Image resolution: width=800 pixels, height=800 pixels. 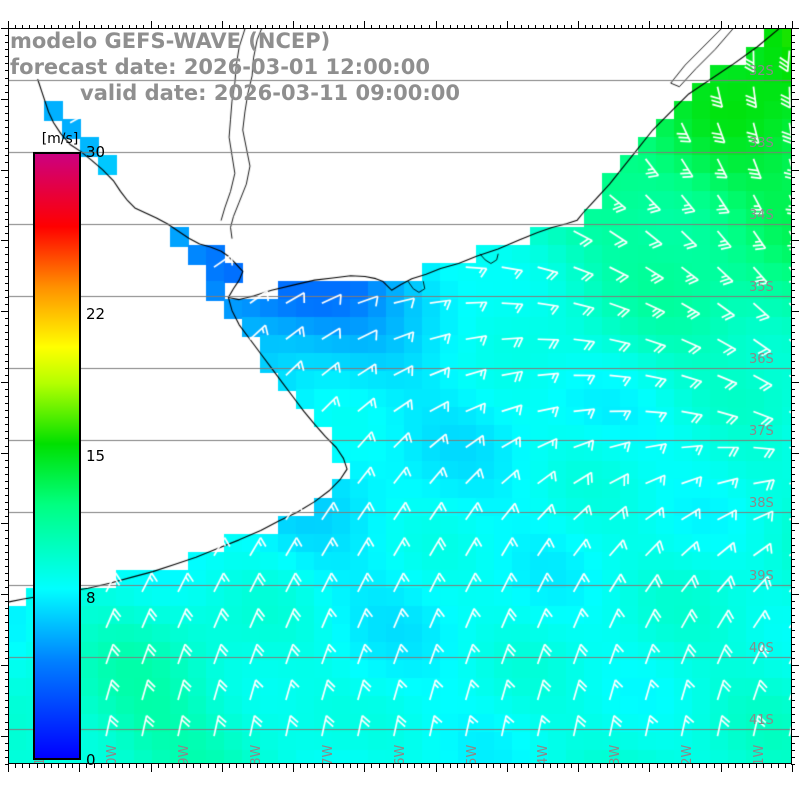 What do you see at coordinates (91, 760) in the screenshot?
I see `colorbar-tick-0: 0` at bounding box center [91, 760].